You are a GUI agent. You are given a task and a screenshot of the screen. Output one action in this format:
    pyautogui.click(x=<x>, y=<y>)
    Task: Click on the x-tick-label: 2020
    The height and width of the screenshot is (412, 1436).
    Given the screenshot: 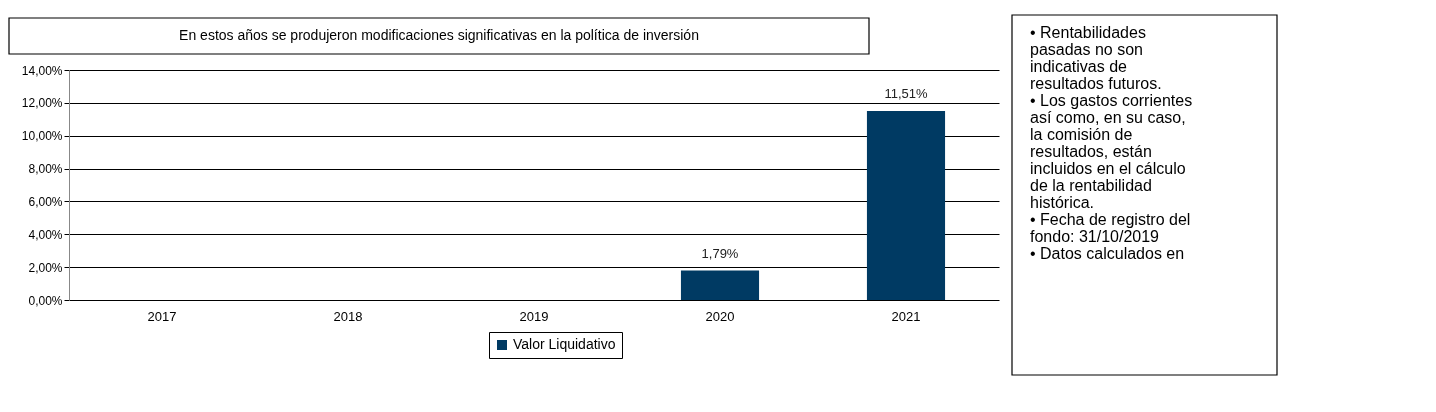 What is the action you would take?
    pyautogui.click(x=720, y=316)
    